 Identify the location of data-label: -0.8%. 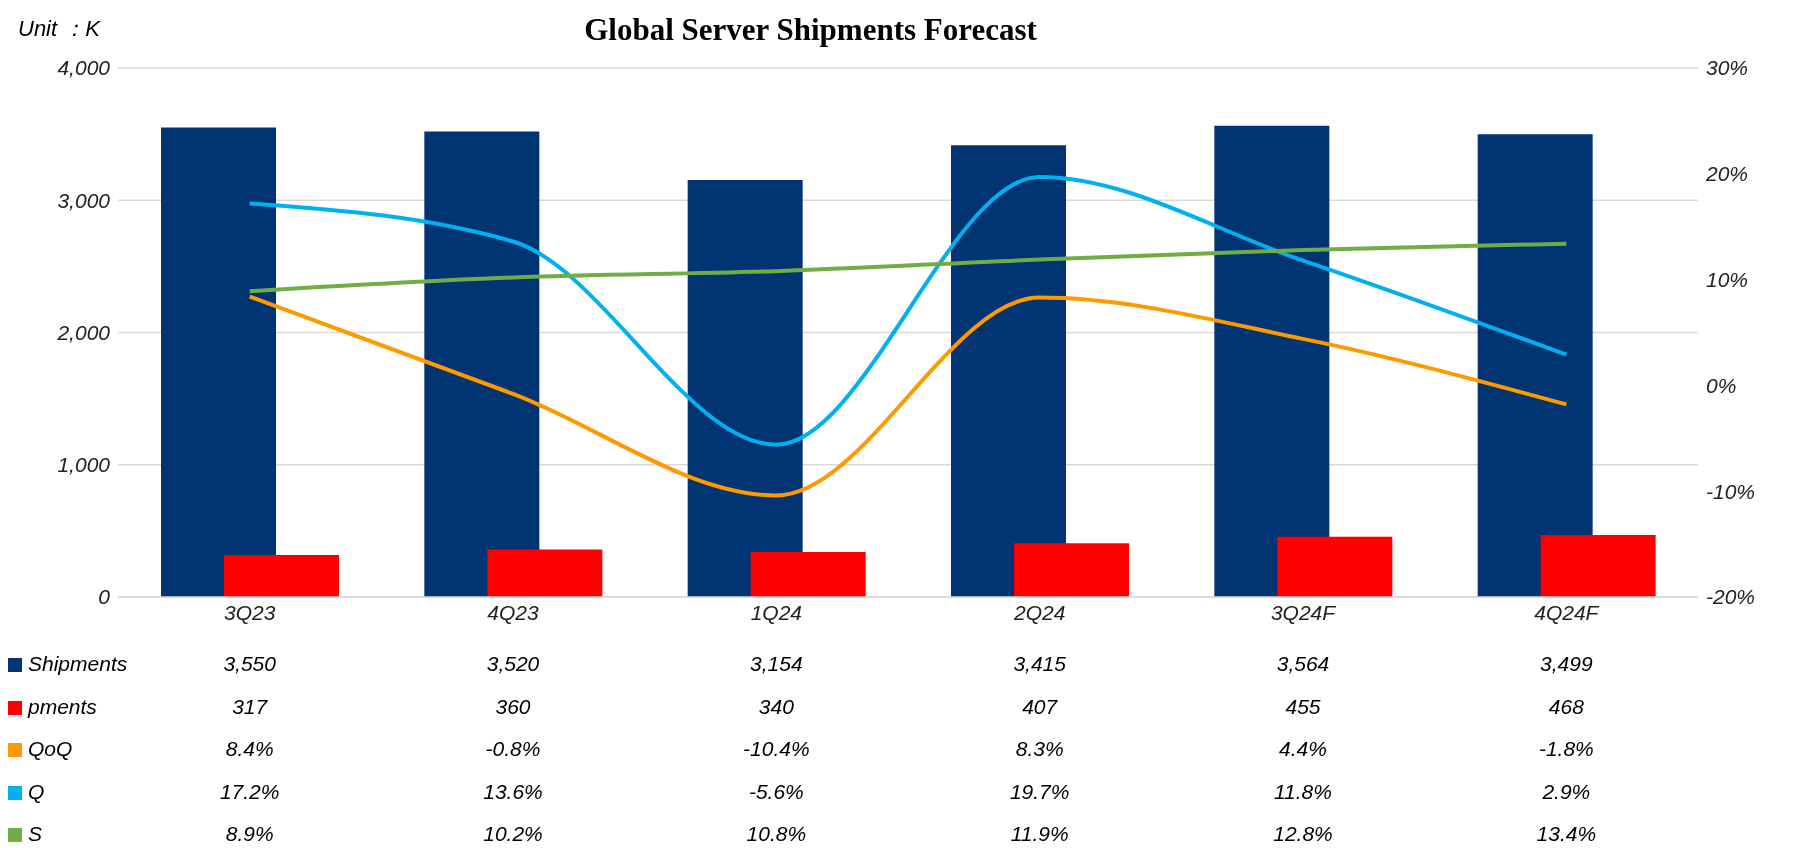
(513, 749).